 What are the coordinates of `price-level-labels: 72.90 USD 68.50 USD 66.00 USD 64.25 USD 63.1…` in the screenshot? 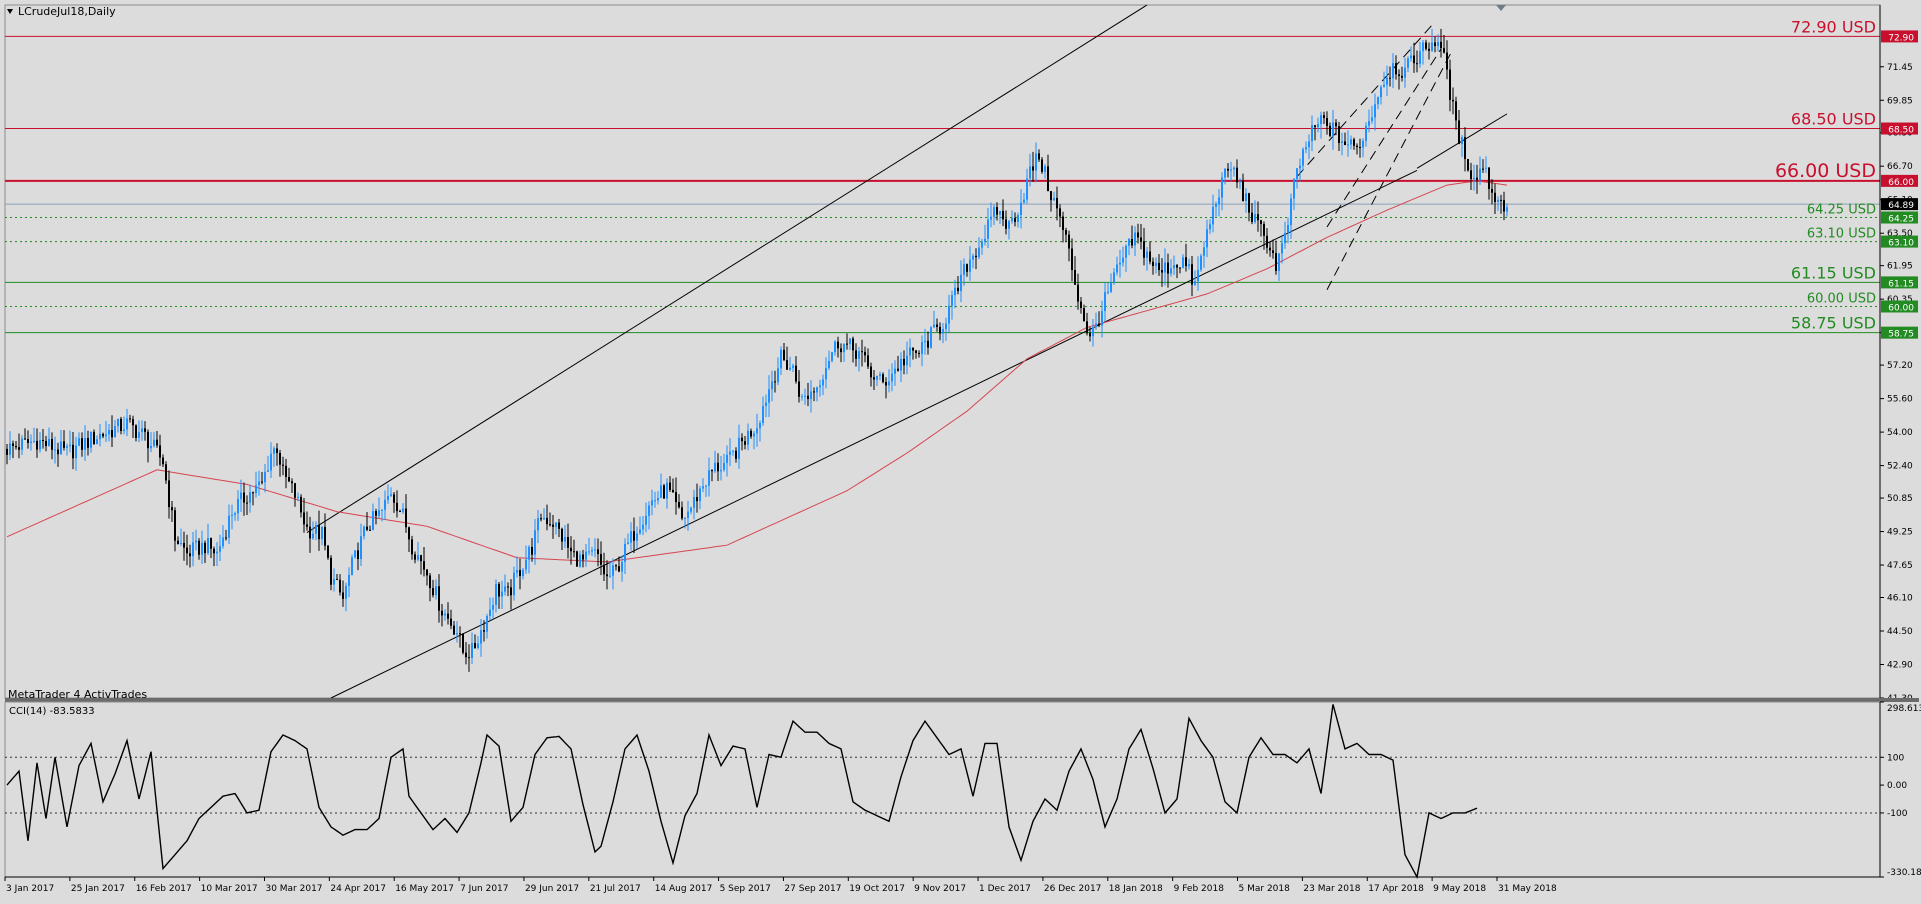 It's located at (1825, 174).